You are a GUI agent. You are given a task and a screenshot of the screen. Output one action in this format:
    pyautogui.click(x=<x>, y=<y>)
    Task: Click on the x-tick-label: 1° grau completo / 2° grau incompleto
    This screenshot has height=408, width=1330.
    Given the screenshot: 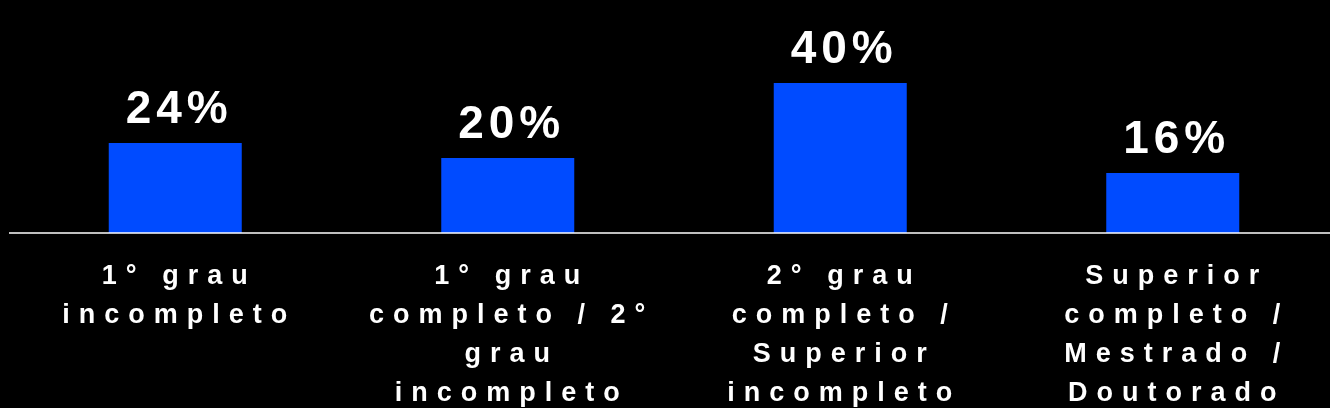 What is the action you would take?
    pyautogui.click(x=512, y=333)
    